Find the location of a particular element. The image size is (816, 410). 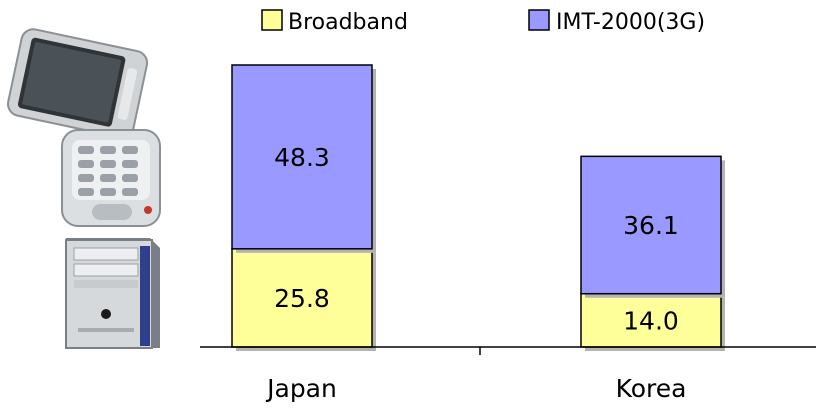

data-label-korea-imt-2000-3g: 36.1 is located at coordinates (651, 225).